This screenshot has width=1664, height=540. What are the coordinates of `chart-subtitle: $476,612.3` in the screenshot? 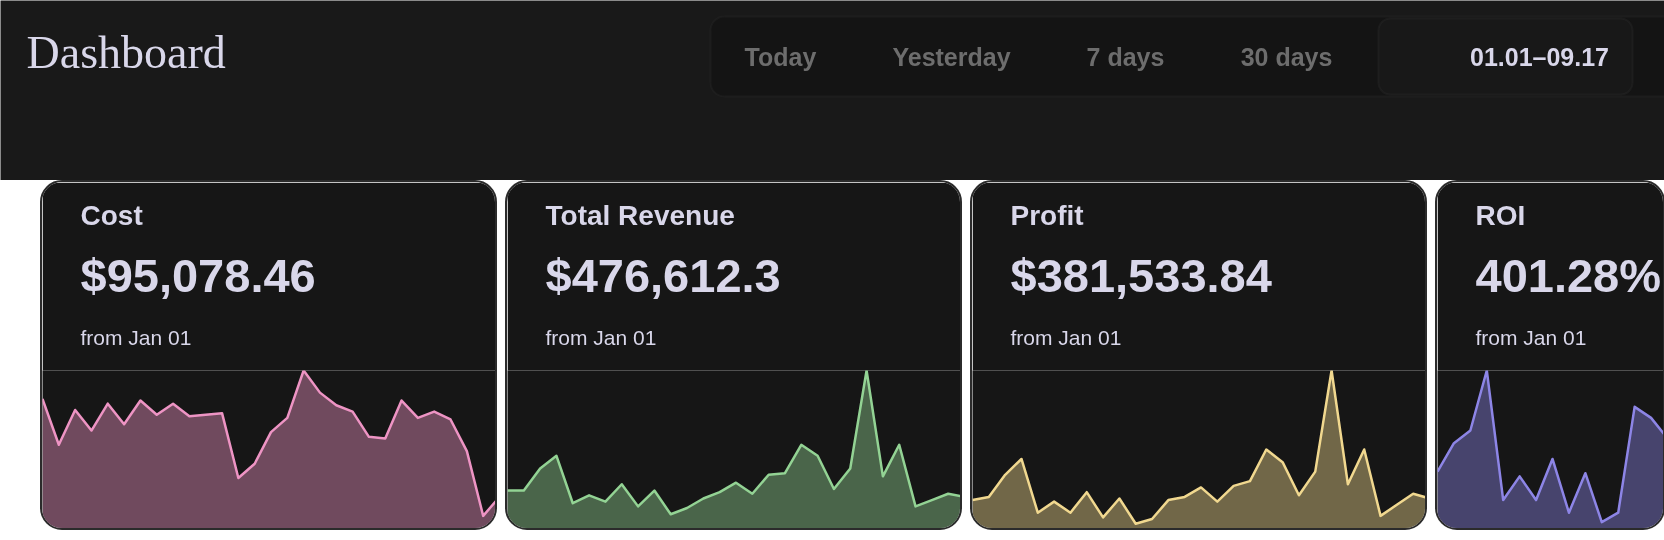 It's located at (663, 275).